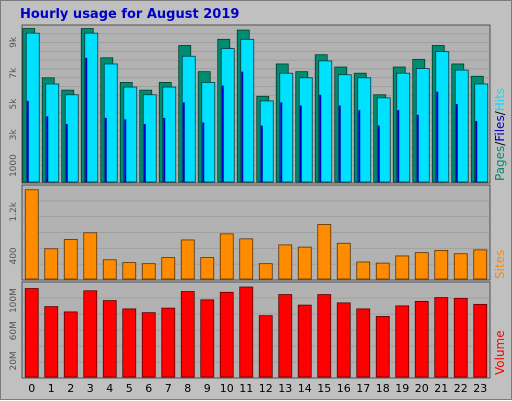 The height and width of the screenshot is (401, 512). Describe the element at coordinates (422, 388) in the screenshot. I see `x-tick-label: 20` at that location.